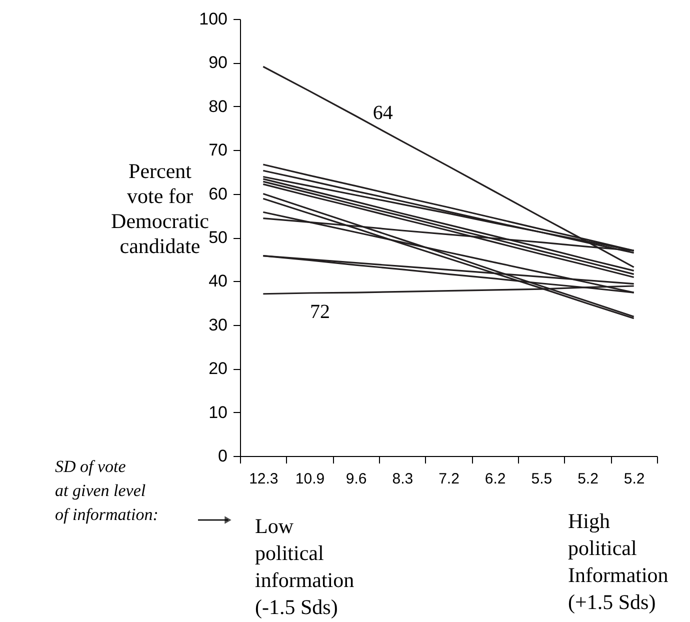 The height and width of the screenshot is (622, 690). What do you see at coordinates (263, 479) in the screenshot?
I see `x-tick-label: 12.3` at bounding box center [263, 479].